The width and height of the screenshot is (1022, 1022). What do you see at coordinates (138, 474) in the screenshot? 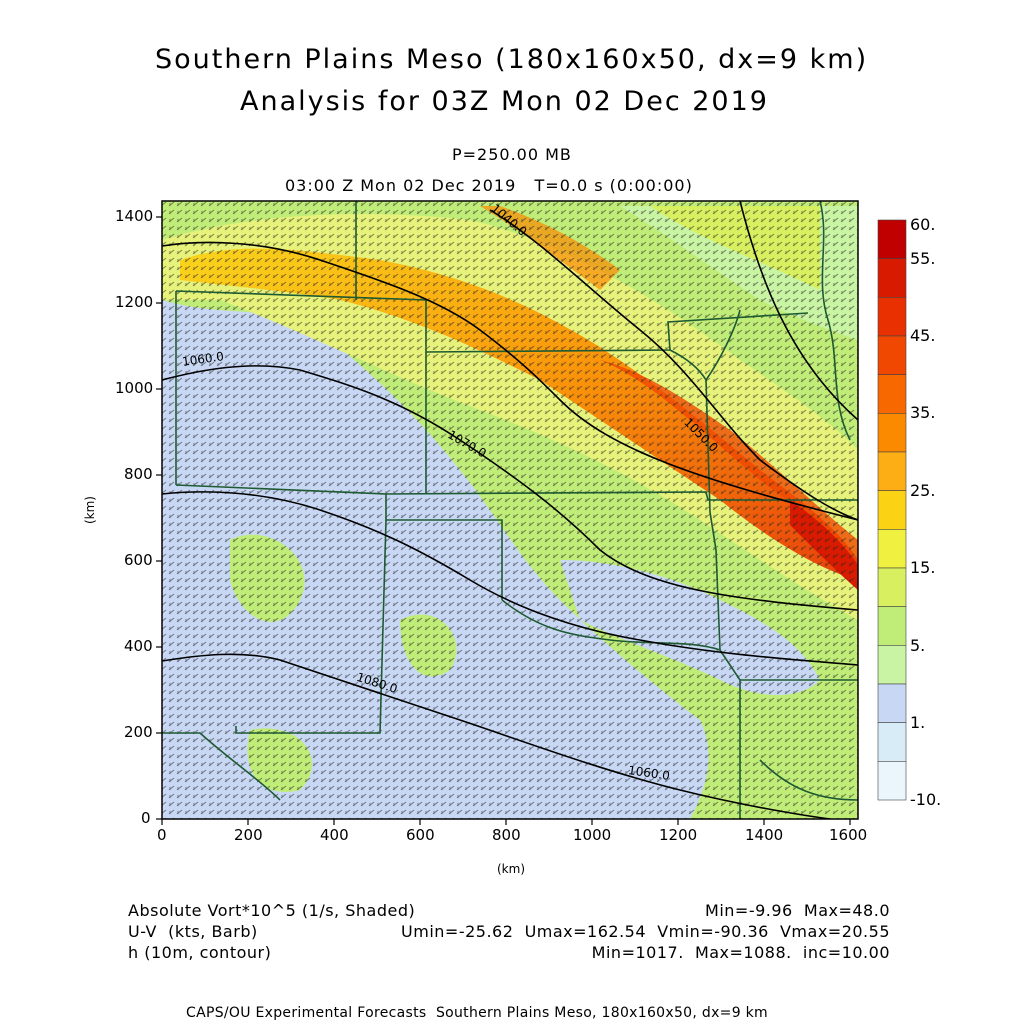
I see `y-tick-800: 800` at bounding box center [138, 474].